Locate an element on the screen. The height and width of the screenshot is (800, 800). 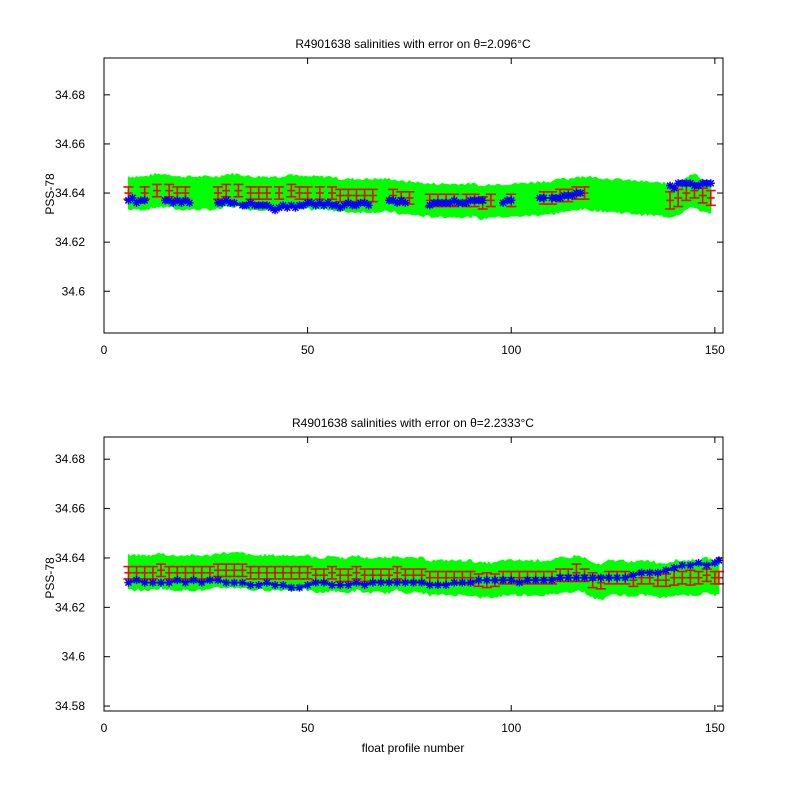
bottom-xtick-label: 100 is located at coordinates (511, 728).